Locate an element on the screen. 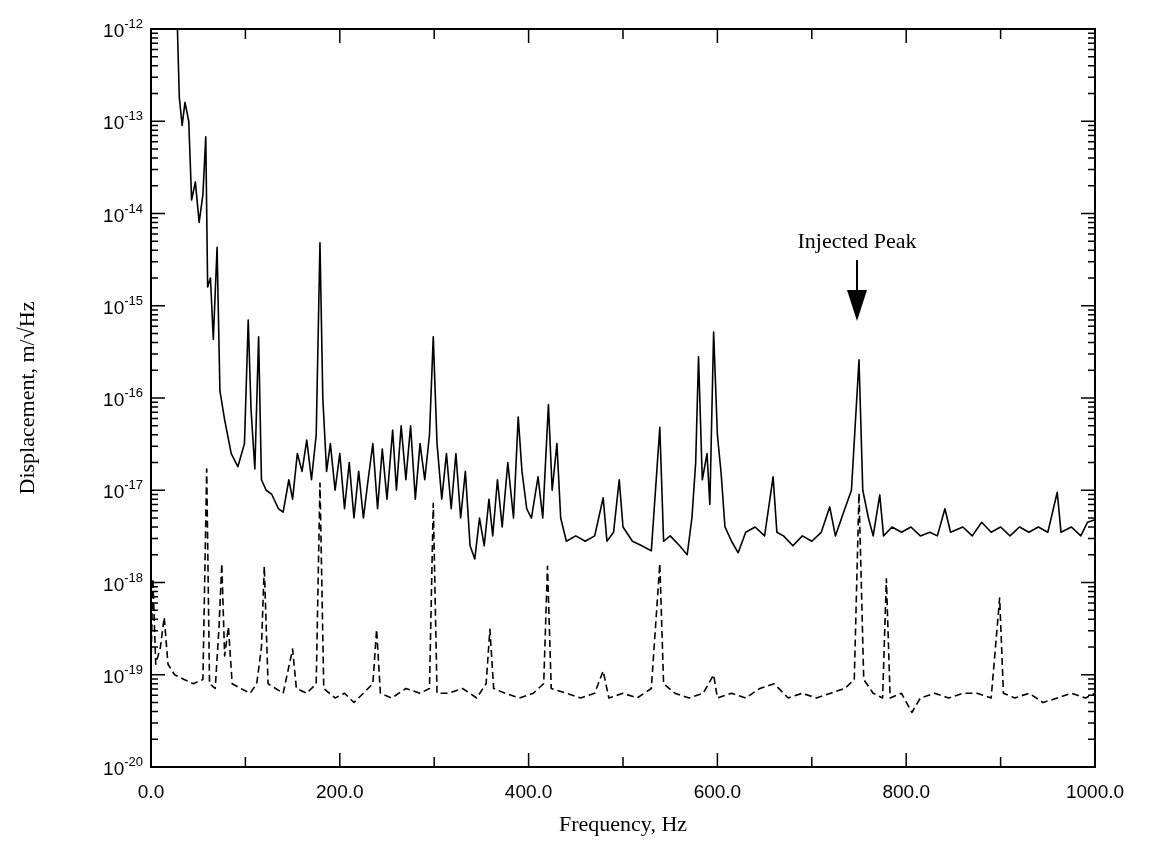 The width and height of the screenshot is (1151, 845). x-tick-label: 1000.0 is located at coordinates (1095, 791).